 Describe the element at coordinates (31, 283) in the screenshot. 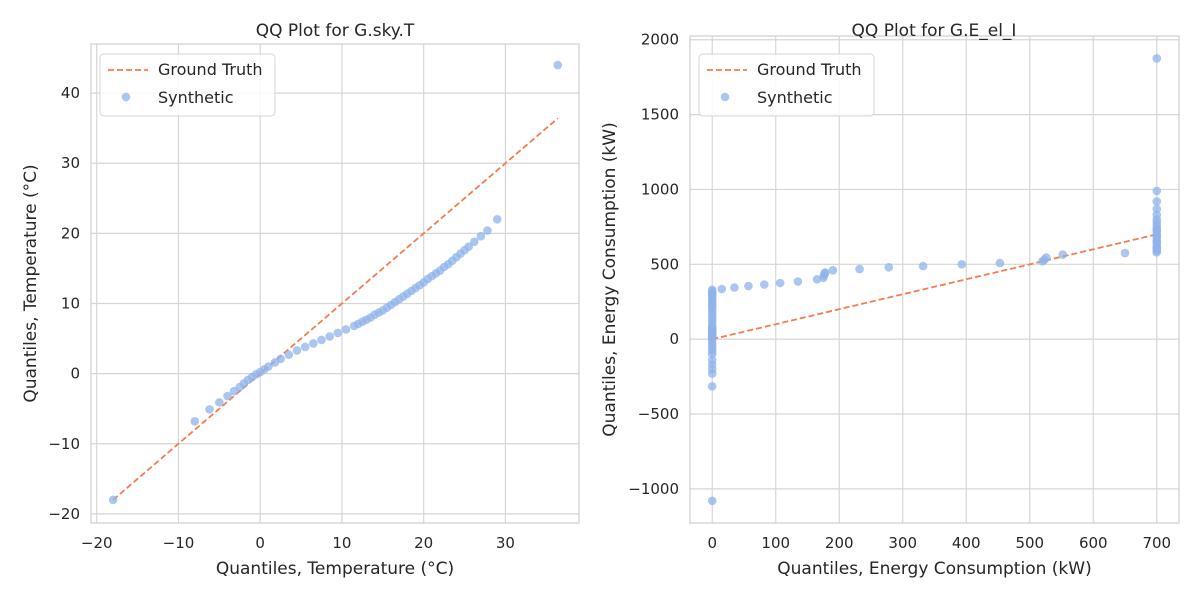

I see `chart-1-y-axis-label: Quantiles, Temperature (°C)` at that location.